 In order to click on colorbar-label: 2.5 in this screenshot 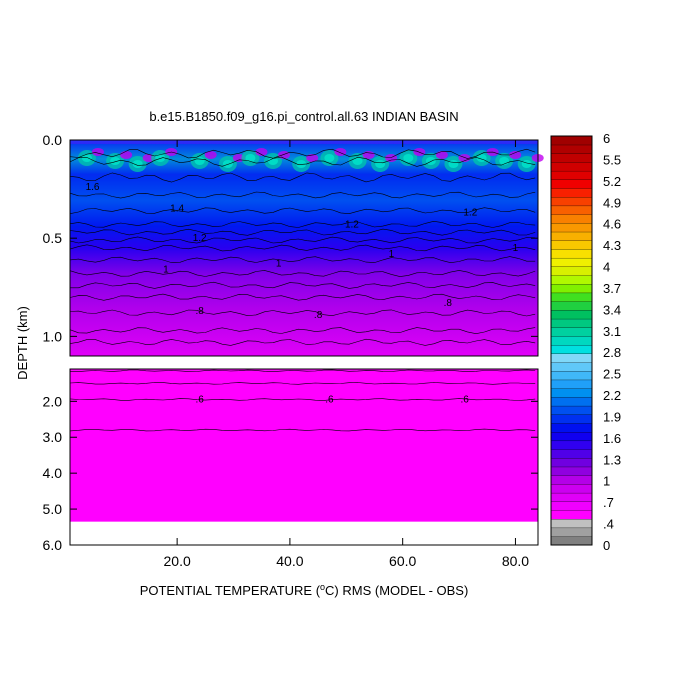, I will do `click(612, 374)`.